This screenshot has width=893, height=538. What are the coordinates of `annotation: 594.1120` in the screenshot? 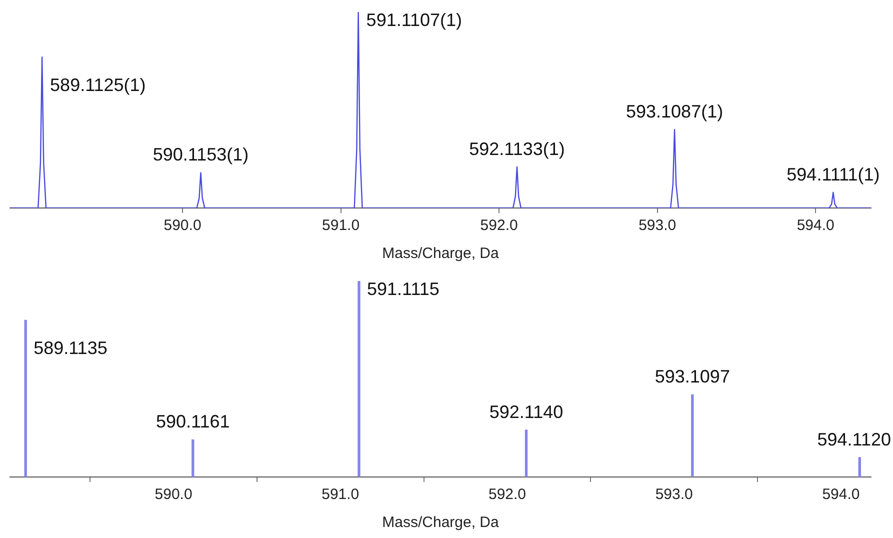 It's located at (854, 439).